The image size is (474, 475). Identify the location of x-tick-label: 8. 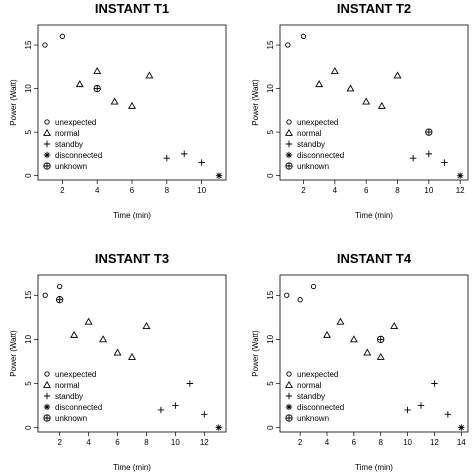
(397, 190).